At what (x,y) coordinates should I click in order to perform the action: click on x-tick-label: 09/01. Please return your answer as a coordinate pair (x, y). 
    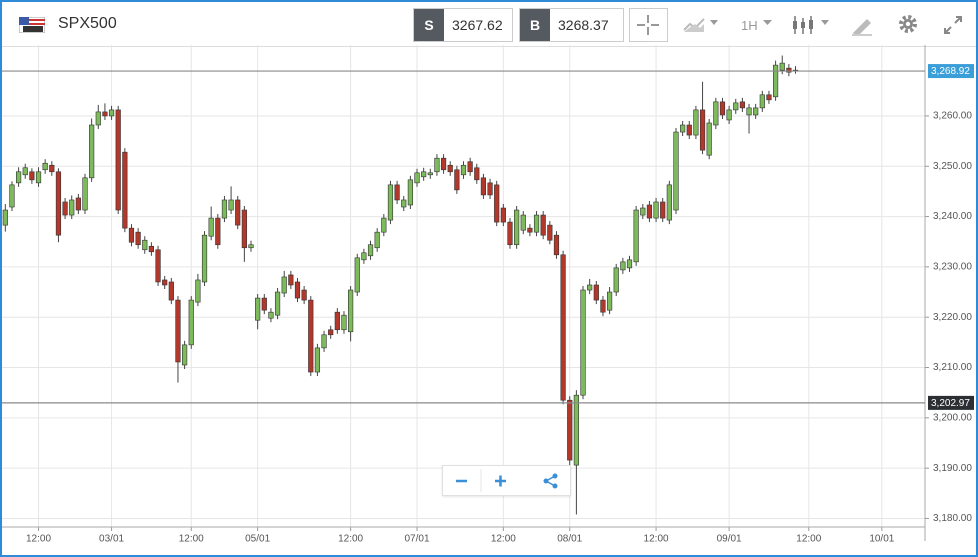
    Looking at the image, I should click on (729, 539).